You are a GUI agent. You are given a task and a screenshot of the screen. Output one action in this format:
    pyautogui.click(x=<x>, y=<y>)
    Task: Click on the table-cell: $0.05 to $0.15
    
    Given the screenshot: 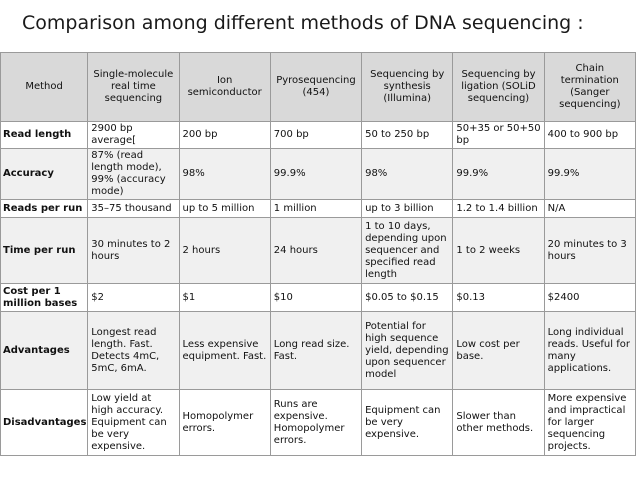 What is the action you would take?
    pyautogui.click(x=407, y=297)
    